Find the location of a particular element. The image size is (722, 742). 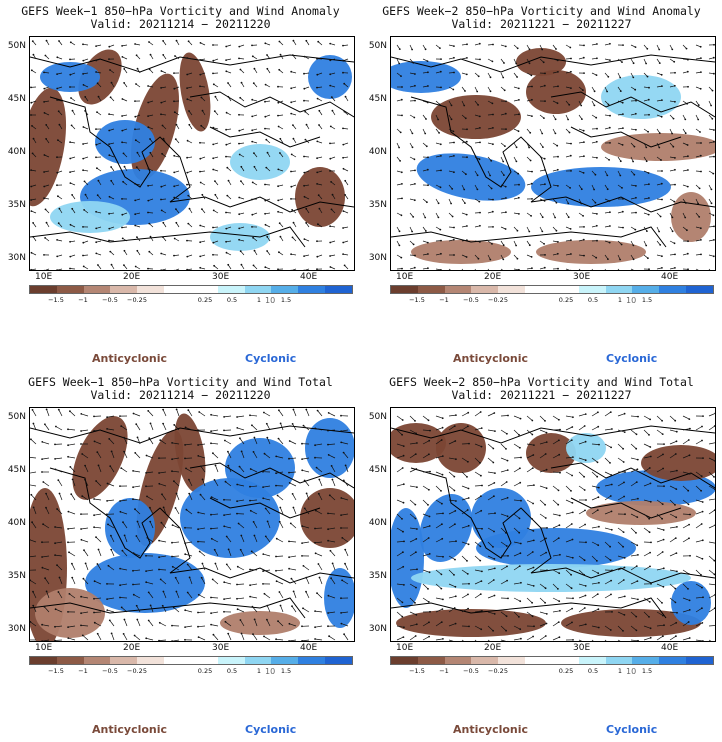

longitude-label: 10E is located at coordinates (405, 277).